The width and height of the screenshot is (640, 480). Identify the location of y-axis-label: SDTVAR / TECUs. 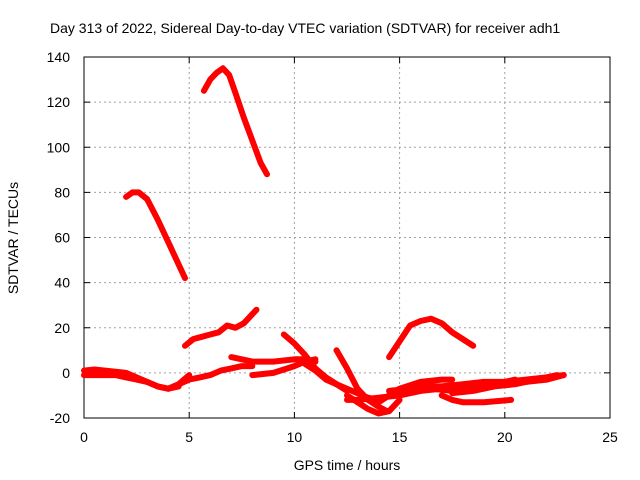
(13, 238).